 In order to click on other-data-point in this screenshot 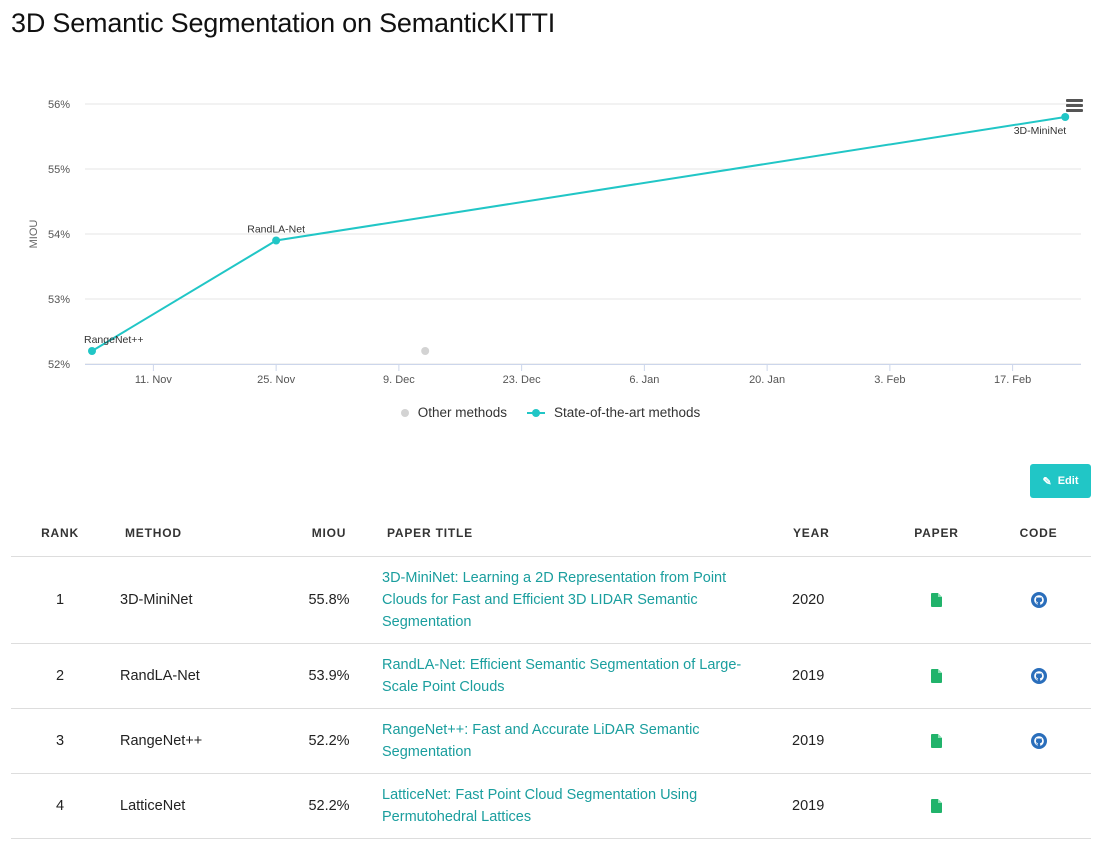, I will do `click(425, 351)`.